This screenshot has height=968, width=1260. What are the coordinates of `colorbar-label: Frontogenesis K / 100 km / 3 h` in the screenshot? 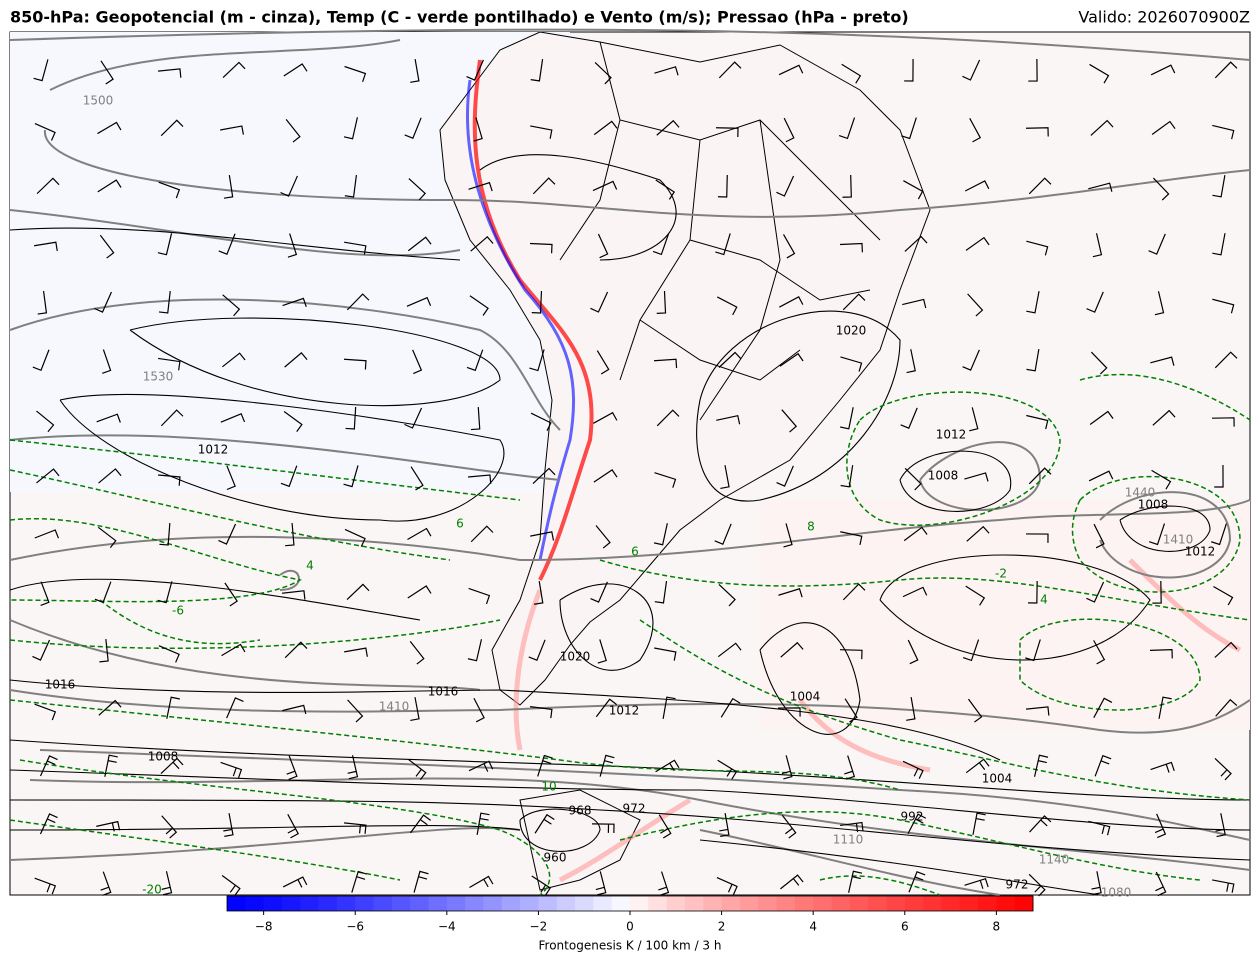 It's located at (630, 946).